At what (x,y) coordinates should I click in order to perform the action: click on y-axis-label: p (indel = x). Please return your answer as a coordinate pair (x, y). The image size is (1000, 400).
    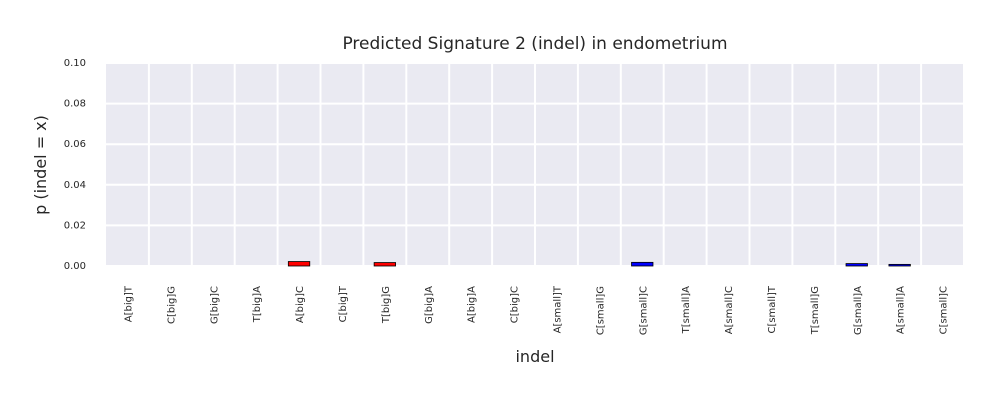
    Looking at the image, I should click on (40, 165).